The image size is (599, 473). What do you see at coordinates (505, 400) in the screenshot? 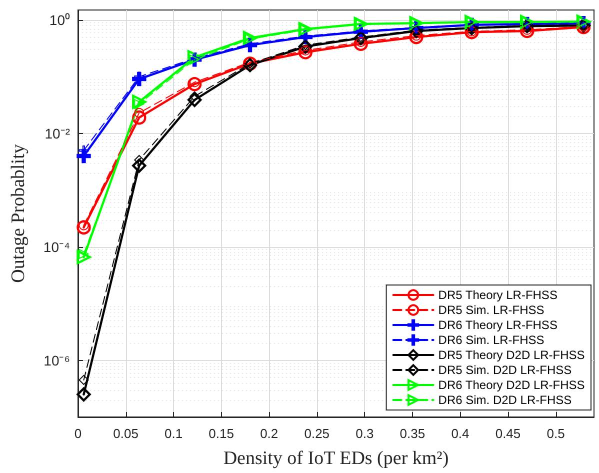
I see `legend-label: DR6 Sim. D2D LR-FHSS` at bounding box center [505, 400].